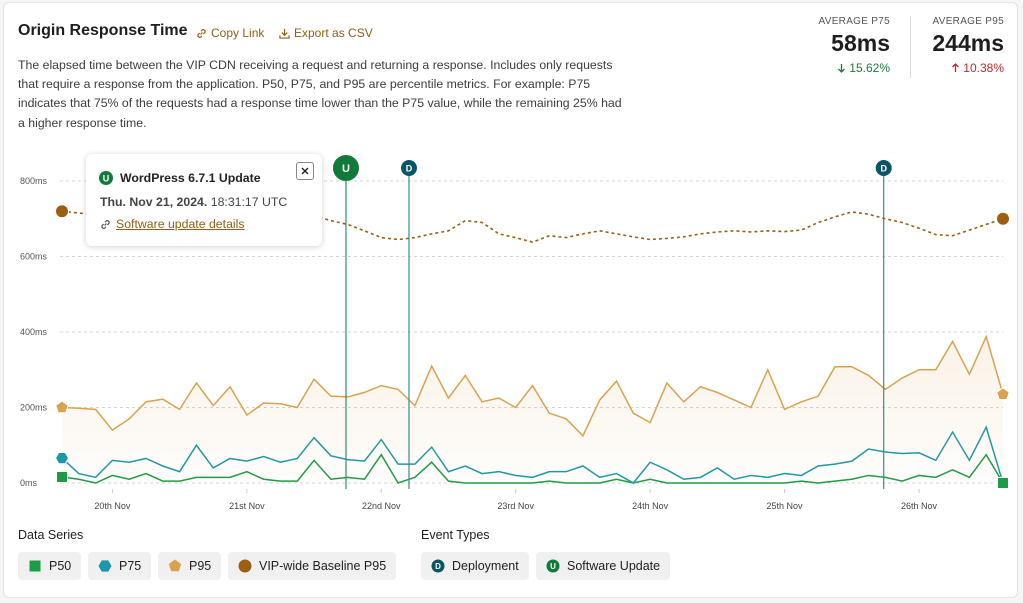  I want to click on legend-label: Software Update, so click(614, 566).